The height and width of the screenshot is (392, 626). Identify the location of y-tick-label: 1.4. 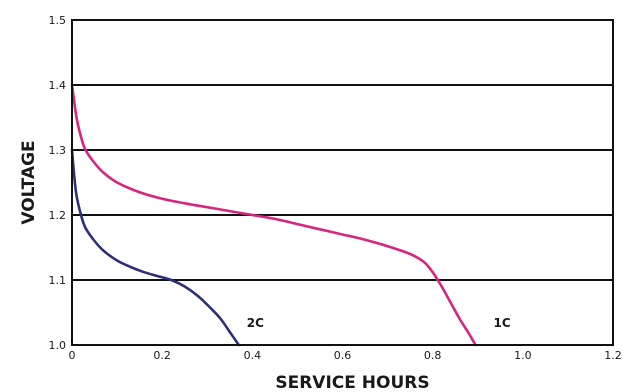
(58, 85).